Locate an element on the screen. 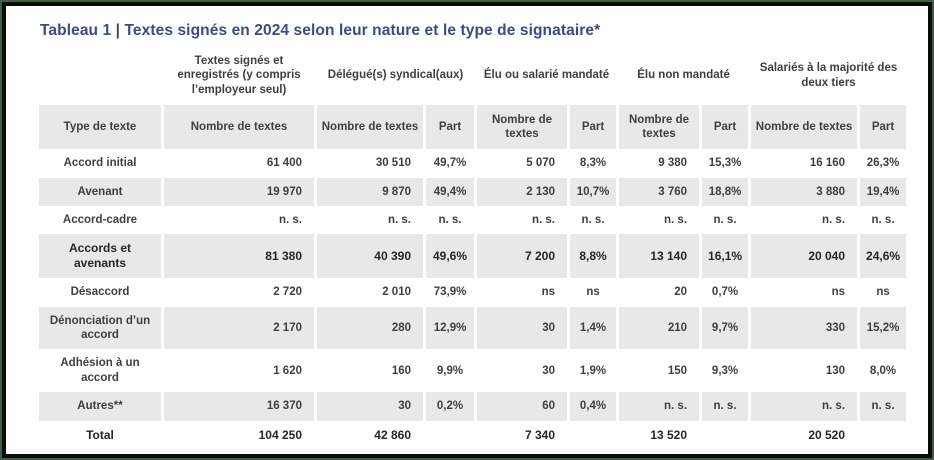  value-cell: 16 160 is located at coordinates (804, 163).